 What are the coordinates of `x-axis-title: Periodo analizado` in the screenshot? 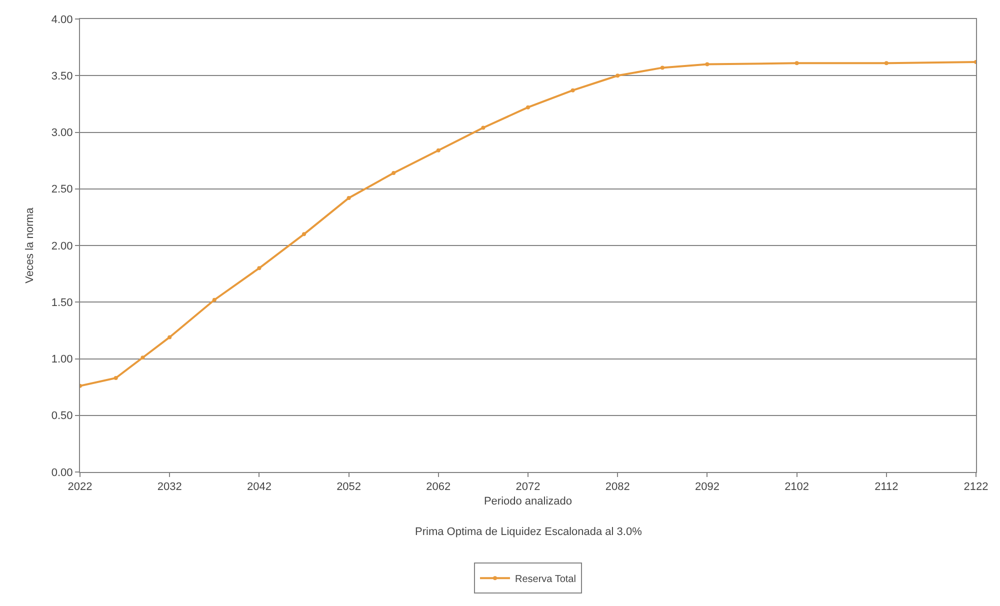 It's located at (528, 501).